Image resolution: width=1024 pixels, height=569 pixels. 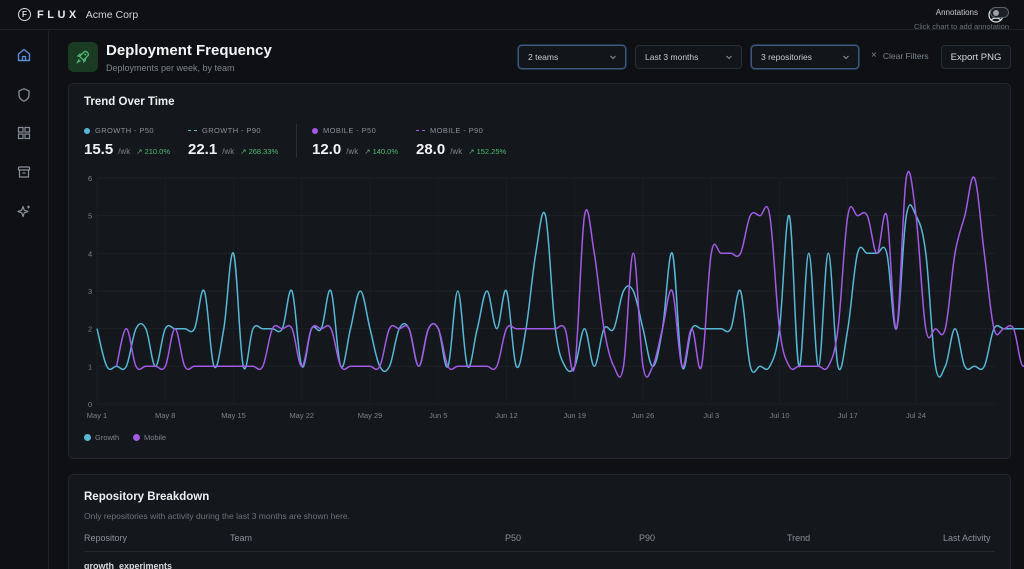 I want to click on repositories-filter-select: 3 repositories, so click(x=805, y=57).